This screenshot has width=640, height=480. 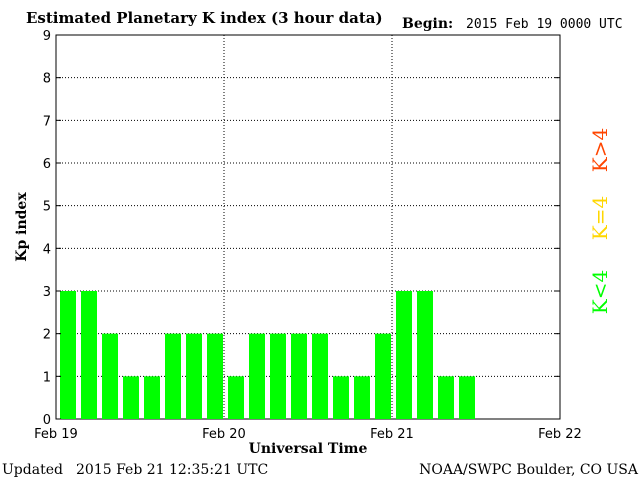 I want to click on y-axis-label: Kp index, so click(x=22, y=227).